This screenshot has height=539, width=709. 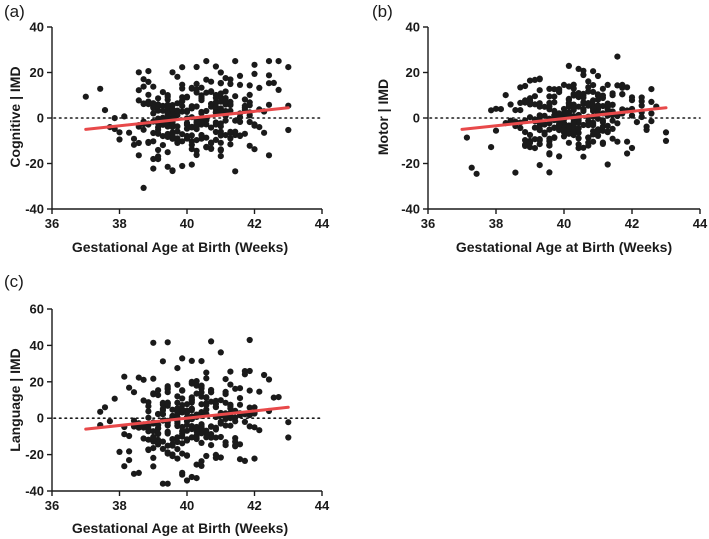 What do you see at coordinates (383, 117) in the screenshot?
I see `y-axis-title-motor: Motor | IMD` at bounding box center [383, 117].